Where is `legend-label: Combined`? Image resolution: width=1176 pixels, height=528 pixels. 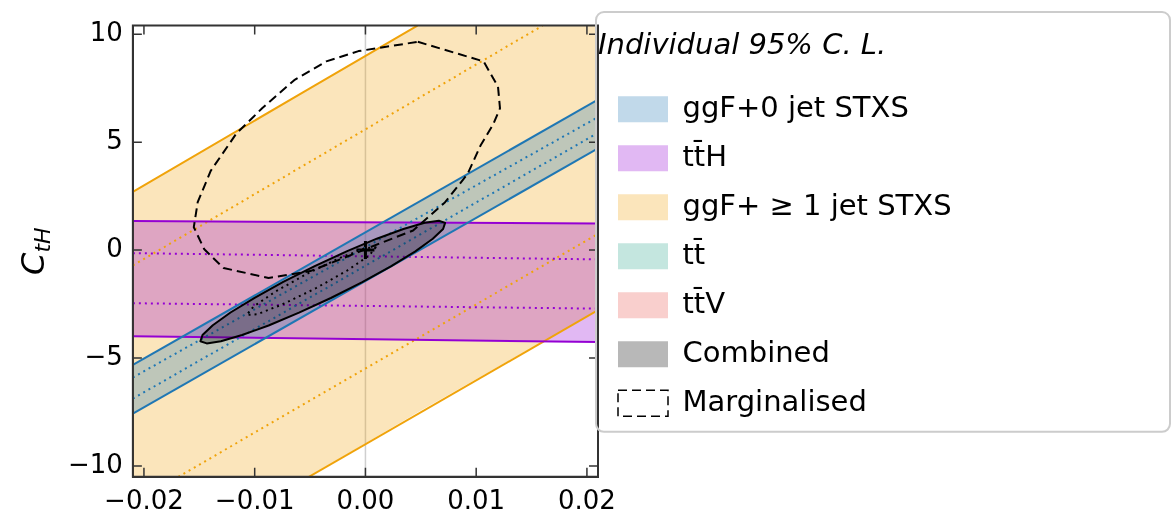 legend-label: Combined is located at coordinates (756, 351).